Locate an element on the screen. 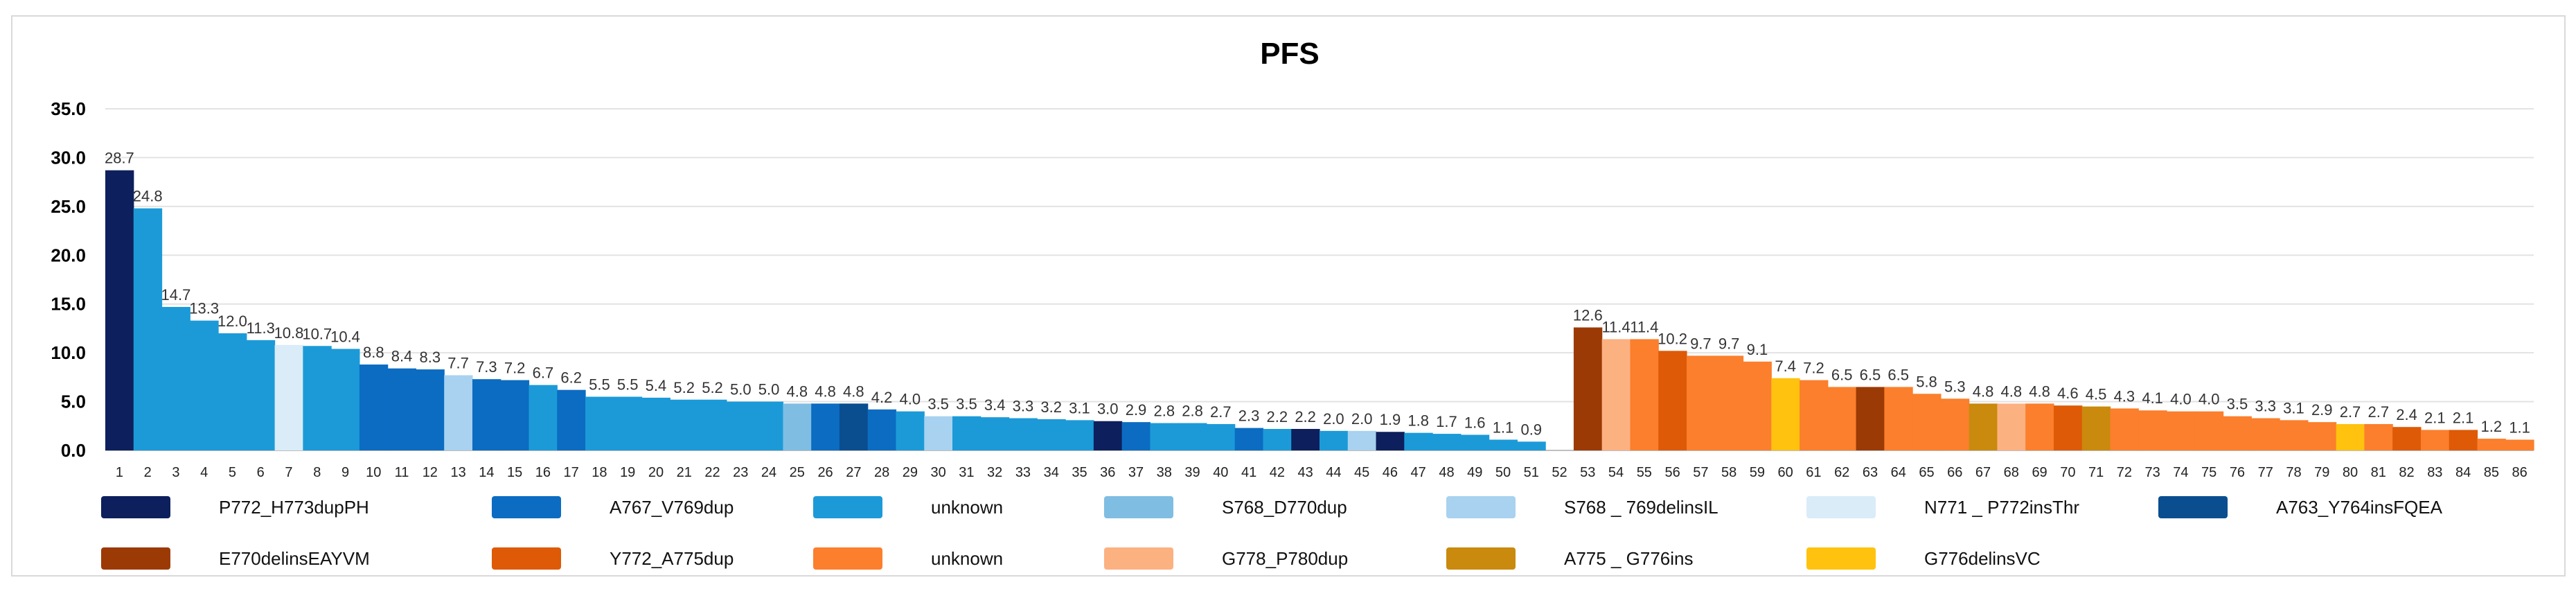 This screenshot has width=2576, height=589. x-tick-label: 56 is located at coordinates (1672, 473).